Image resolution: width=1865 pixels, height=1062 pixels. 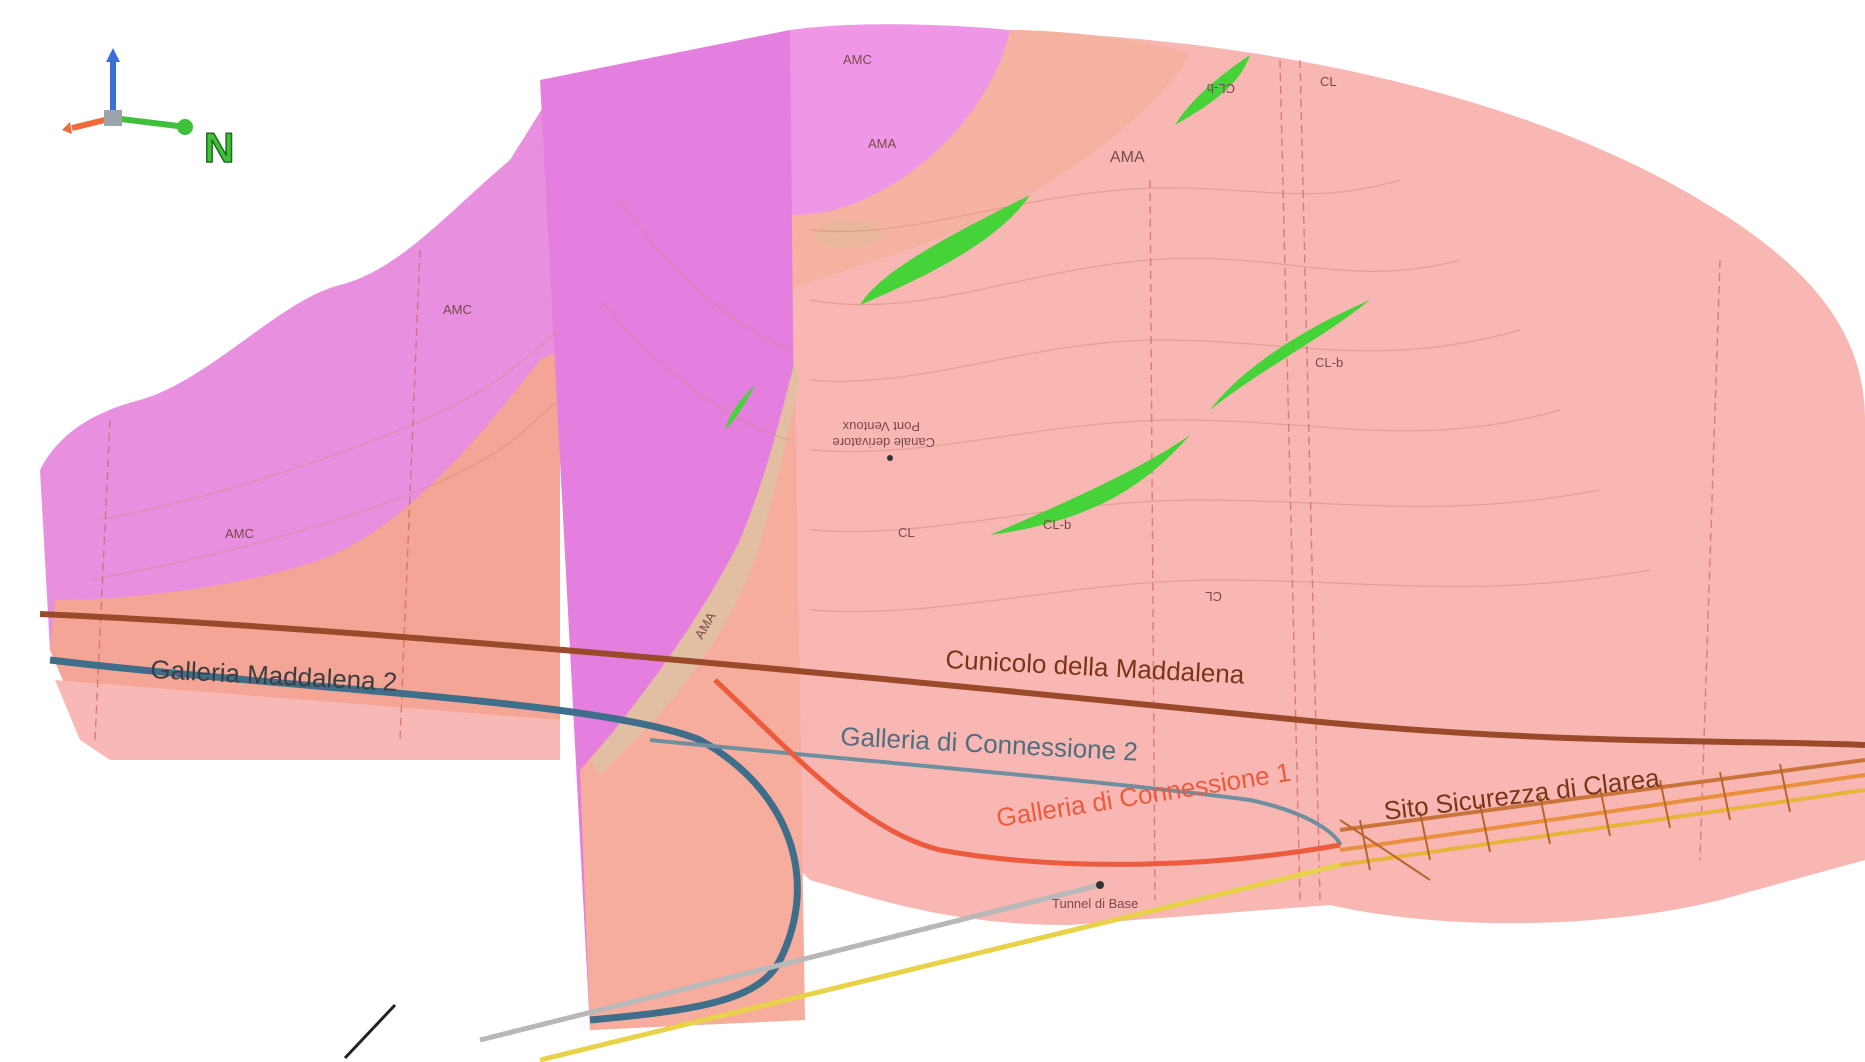 What do you see at coordinates (881, 426) in the screenshot?
I see `canale-line-2: Pont Ventoux` at bounding box center [881, 426].